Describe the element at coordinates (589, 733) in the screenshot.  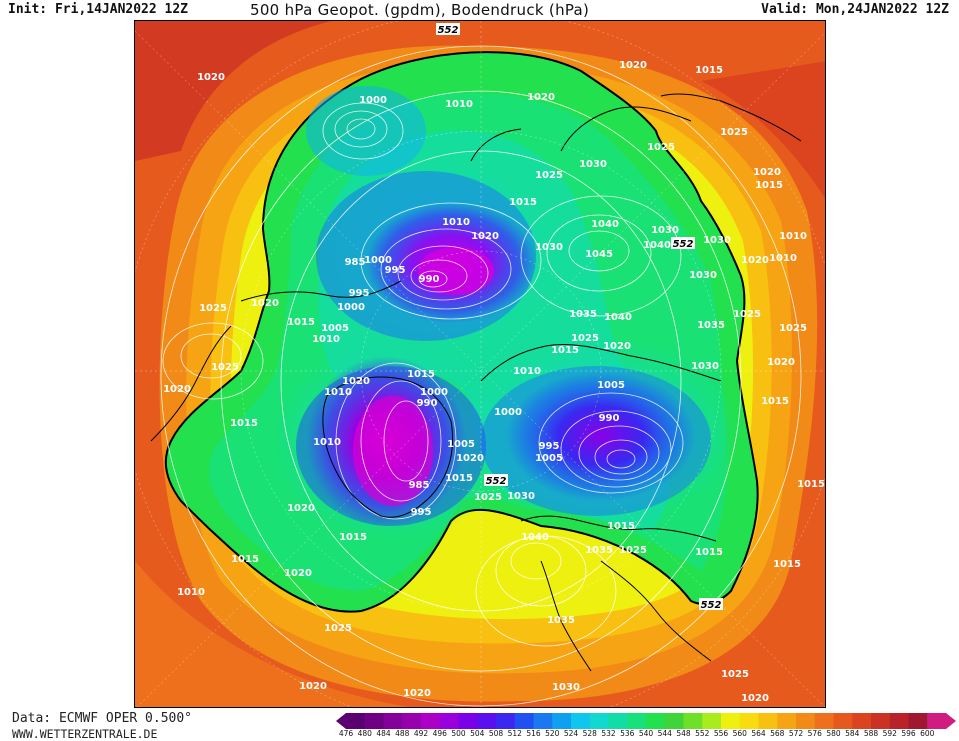
I see `legend-tick-label: 528` at that location.